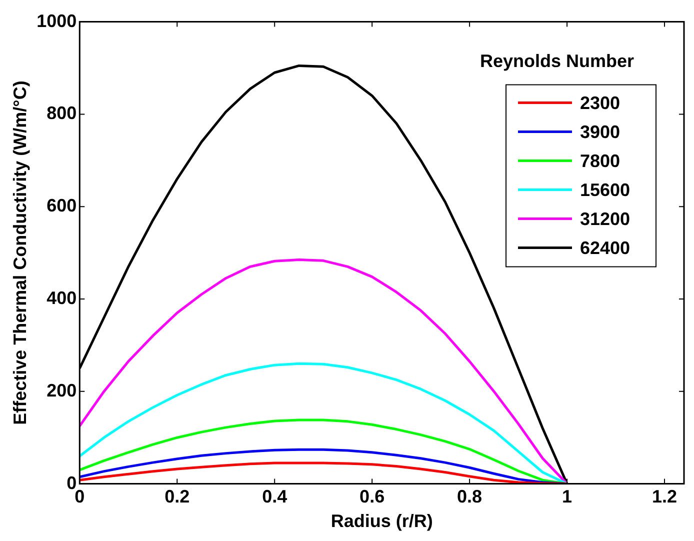 Image resolution: width=694 pixels, height=541 pixels. Describe the element at coordinates (567, 496) in the screenshot. I see `x-tick-label: 1` at that location.